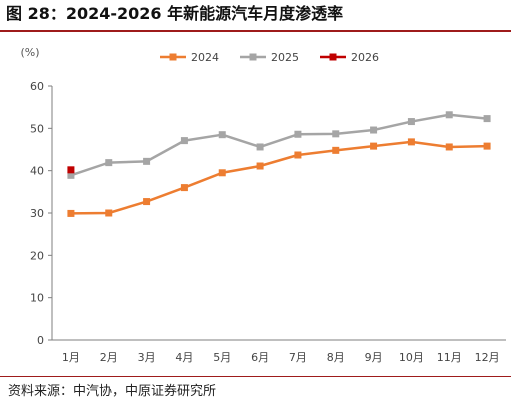  What do you see at coordinates (37, 213) in the screenshot?
I see `y-tick-label: 30` at bounding box center [37, 213].